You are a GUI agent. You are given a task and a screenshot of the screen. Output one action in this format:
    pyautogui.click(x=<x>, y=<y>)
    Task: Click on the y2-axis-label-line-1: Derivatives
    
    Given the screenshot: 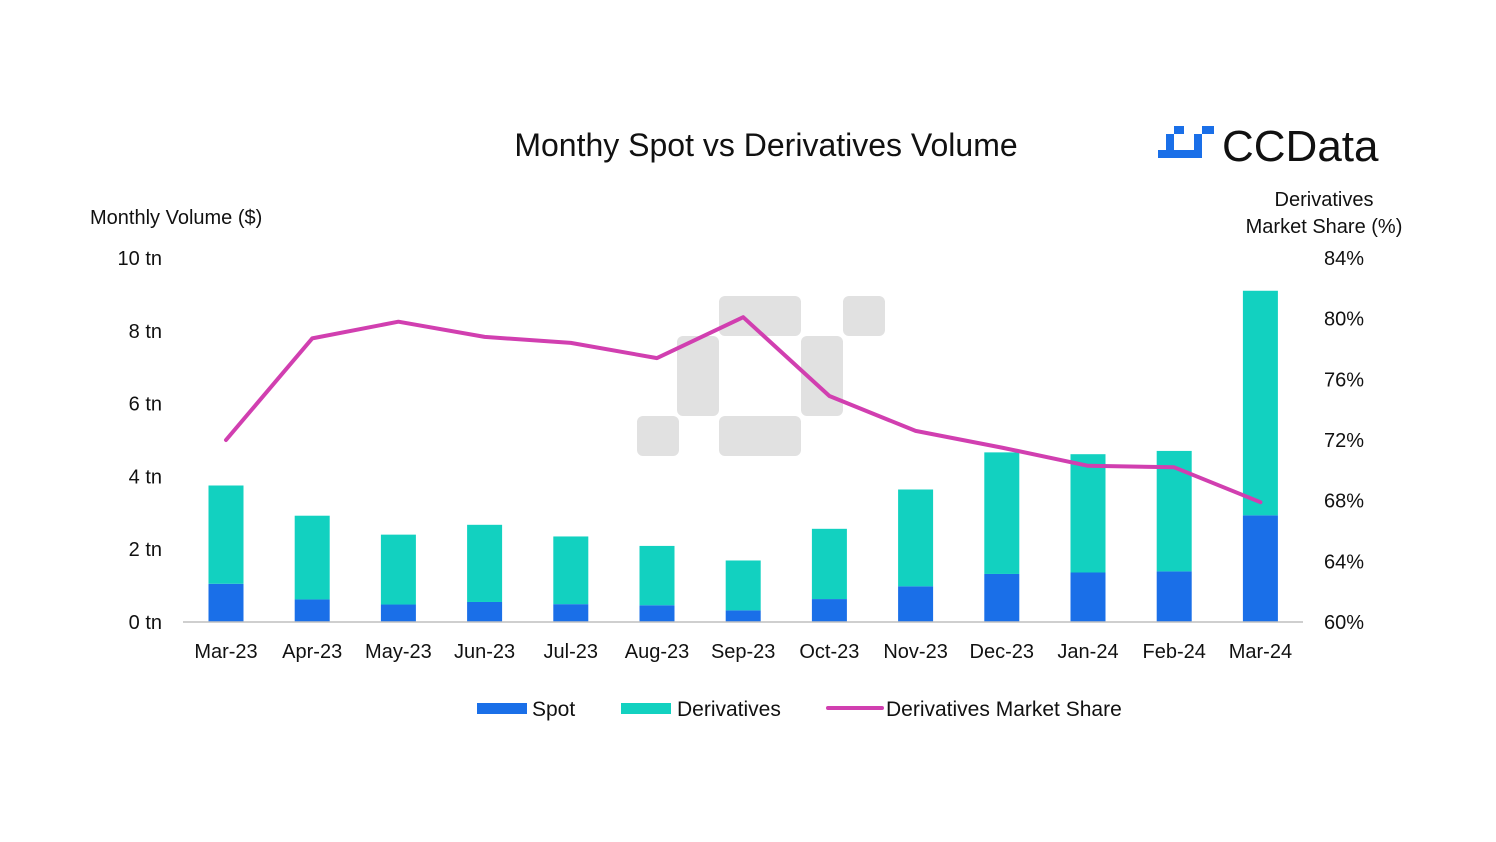 What is the action you would take?
    pyautogui.click(x=1324, y=200)
    